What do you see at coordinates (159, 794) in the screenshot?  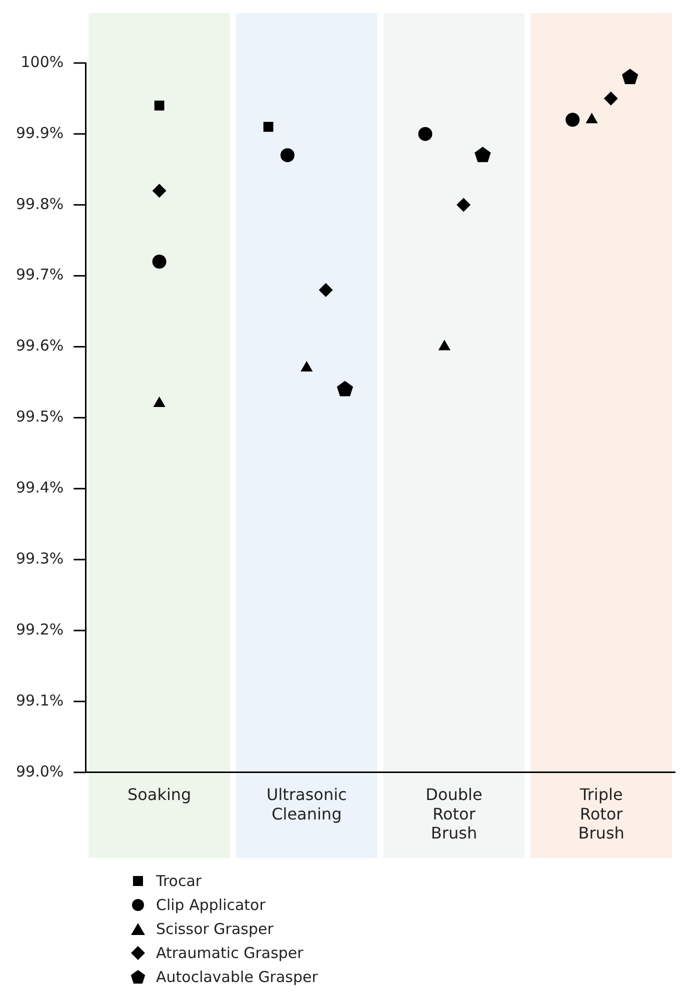 I see `x-tick-label: Soaking` at bounding box center [159, 794].